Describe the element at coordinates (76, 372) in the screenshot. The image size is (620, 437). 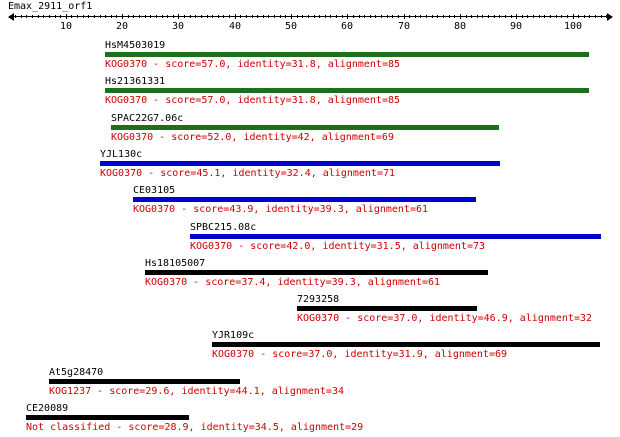
I see `hit-name: At5g28470` at that location.